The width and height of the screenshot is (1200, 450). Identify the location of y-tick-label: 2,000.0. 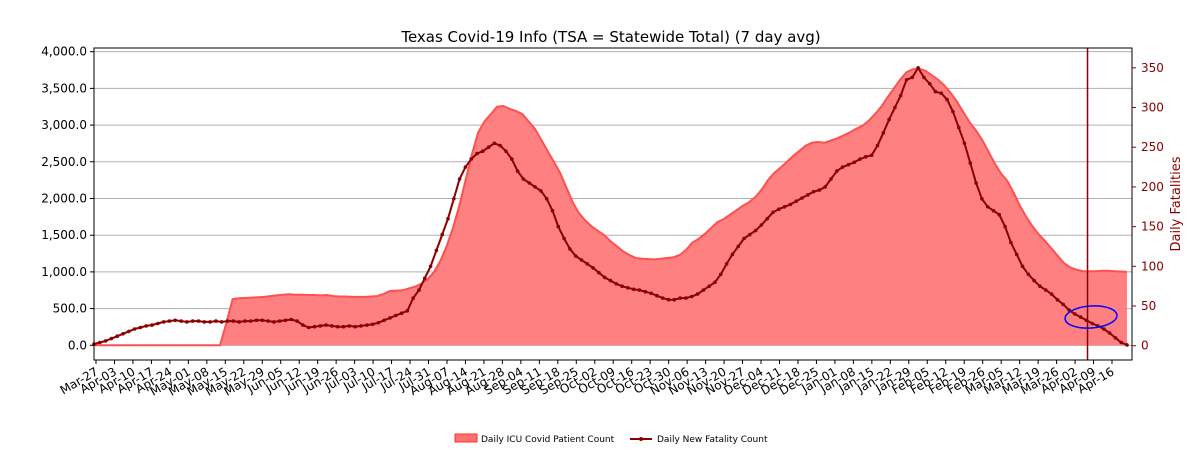
(64, 198).